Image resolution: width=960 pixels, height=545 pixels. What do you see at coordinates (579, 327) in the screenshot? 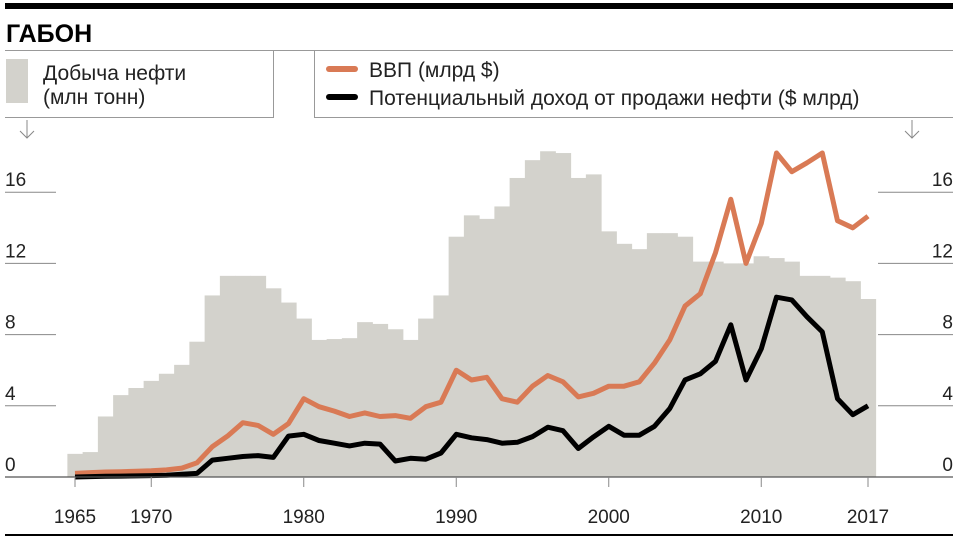
I see `bar-oil-production-1998` at bounding box center [579, 327].